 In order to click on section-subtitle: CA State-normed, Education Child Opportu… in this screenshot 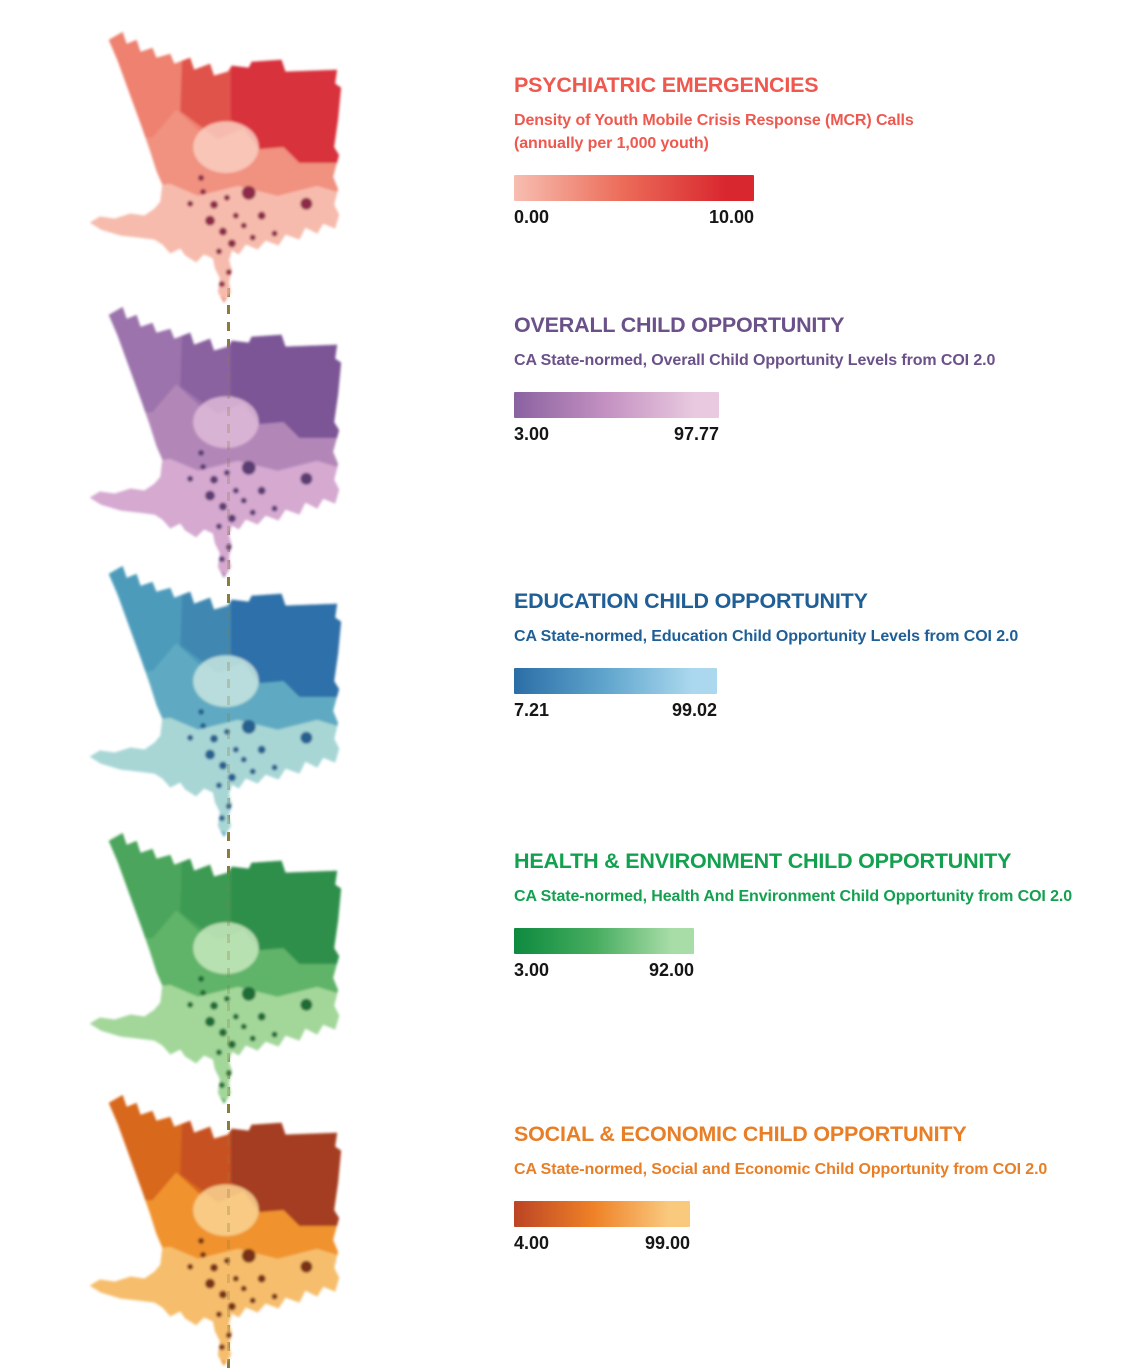, I will do `click(816, 636)`.